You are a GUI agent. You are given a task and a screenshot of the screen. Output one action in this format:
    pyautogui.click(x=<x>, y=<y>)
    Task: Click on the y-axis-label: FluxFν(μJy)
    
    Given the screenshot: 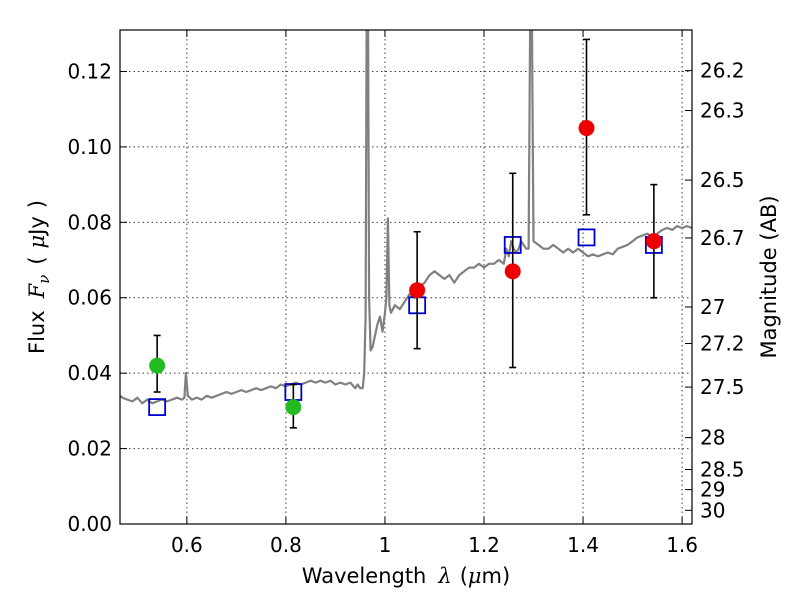 What is the action you would take?
    pyautogui.click(x=39, y=277)
    